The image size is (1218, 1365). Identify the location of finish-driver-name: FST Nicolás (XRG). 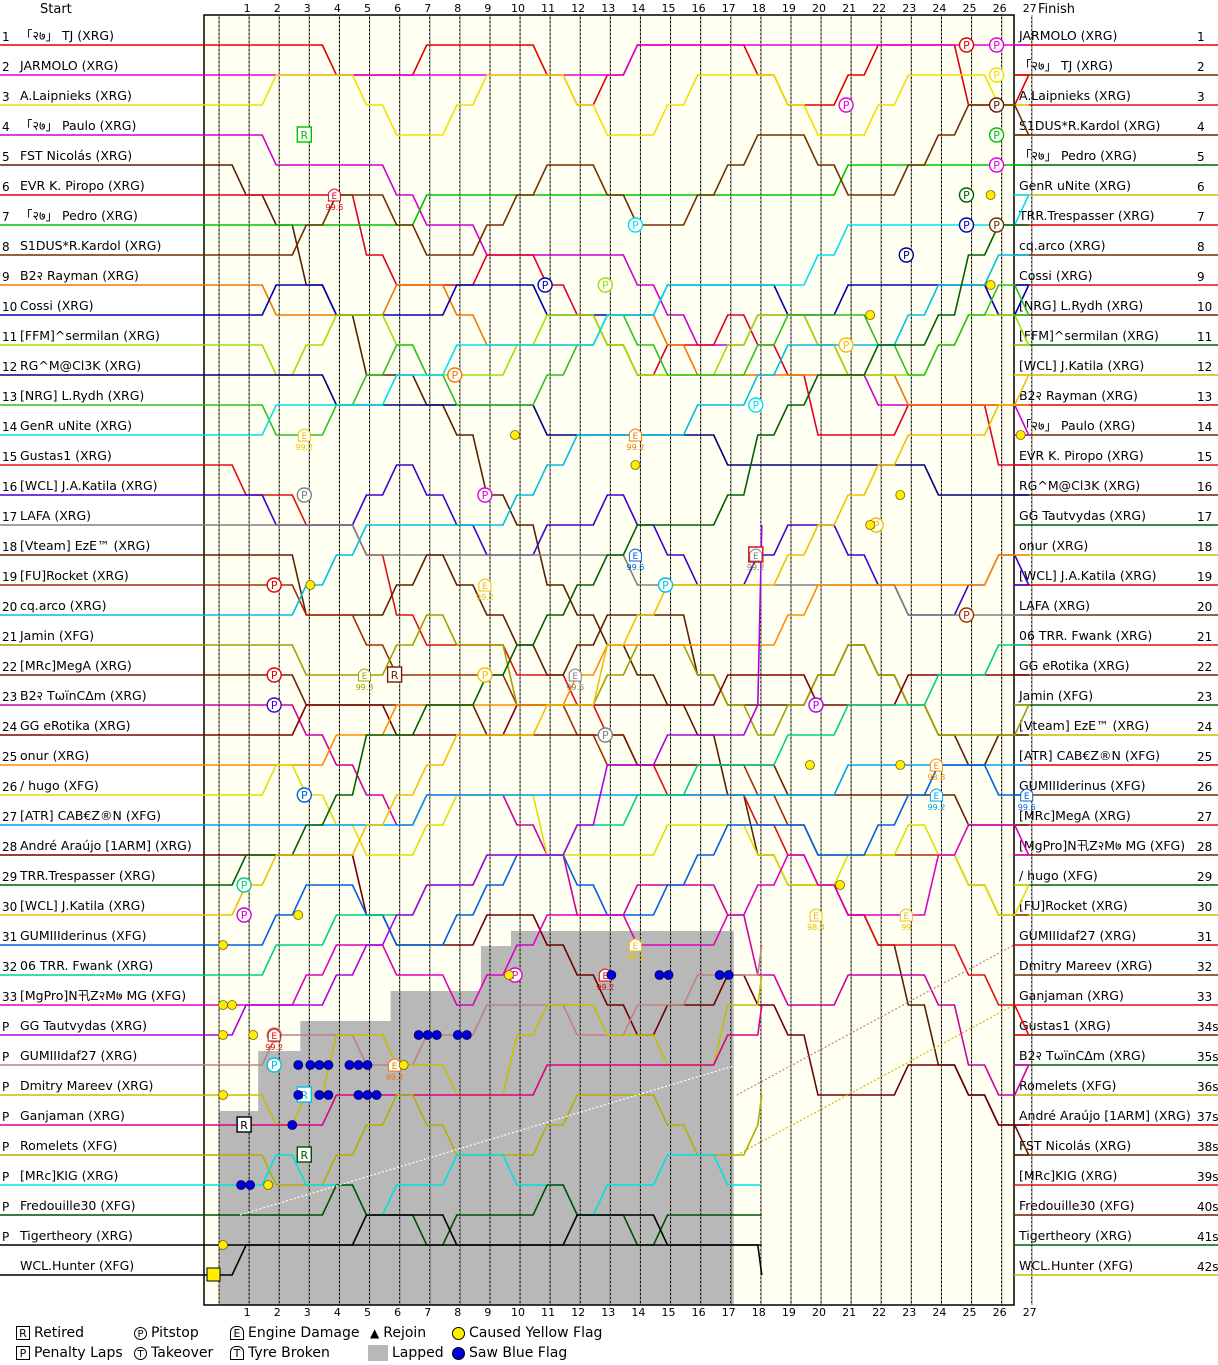
(1075, 1145).